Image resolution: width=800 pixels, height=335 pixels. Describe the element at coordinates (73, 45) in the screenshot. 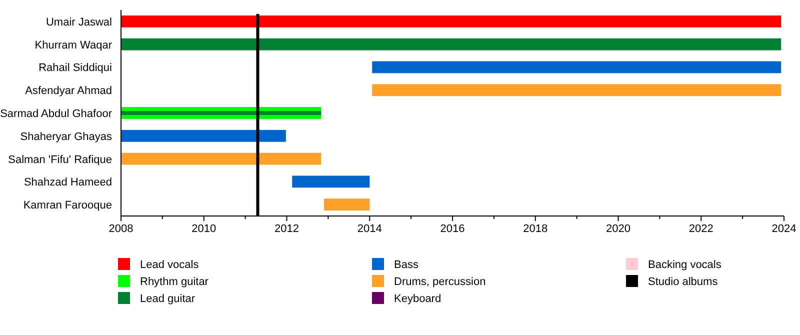

I see `y-tick-label: Khurram Waqar` at that location.